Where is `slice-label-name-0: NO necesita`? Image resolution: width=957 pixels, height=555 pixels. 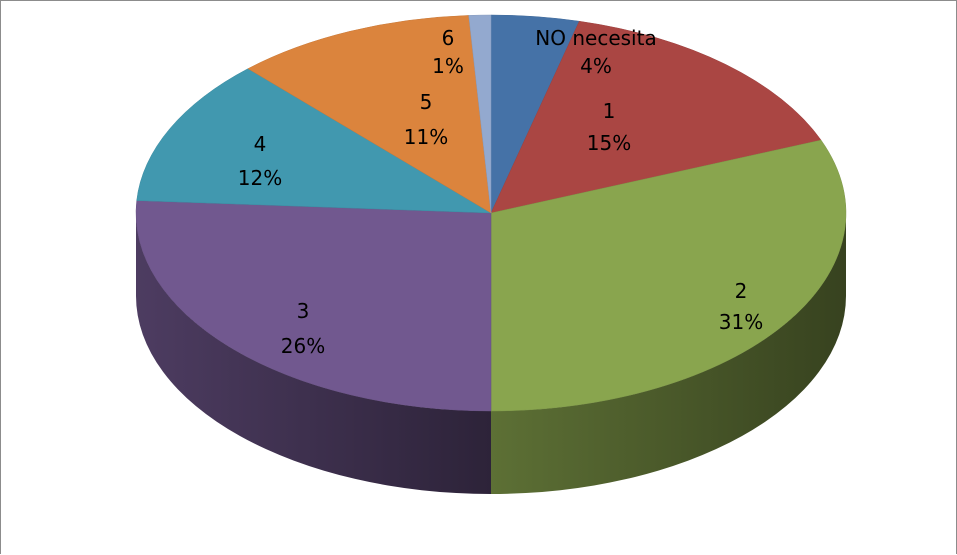 slice-label-name-0: NO necesita is located at coordinates (595, 38).